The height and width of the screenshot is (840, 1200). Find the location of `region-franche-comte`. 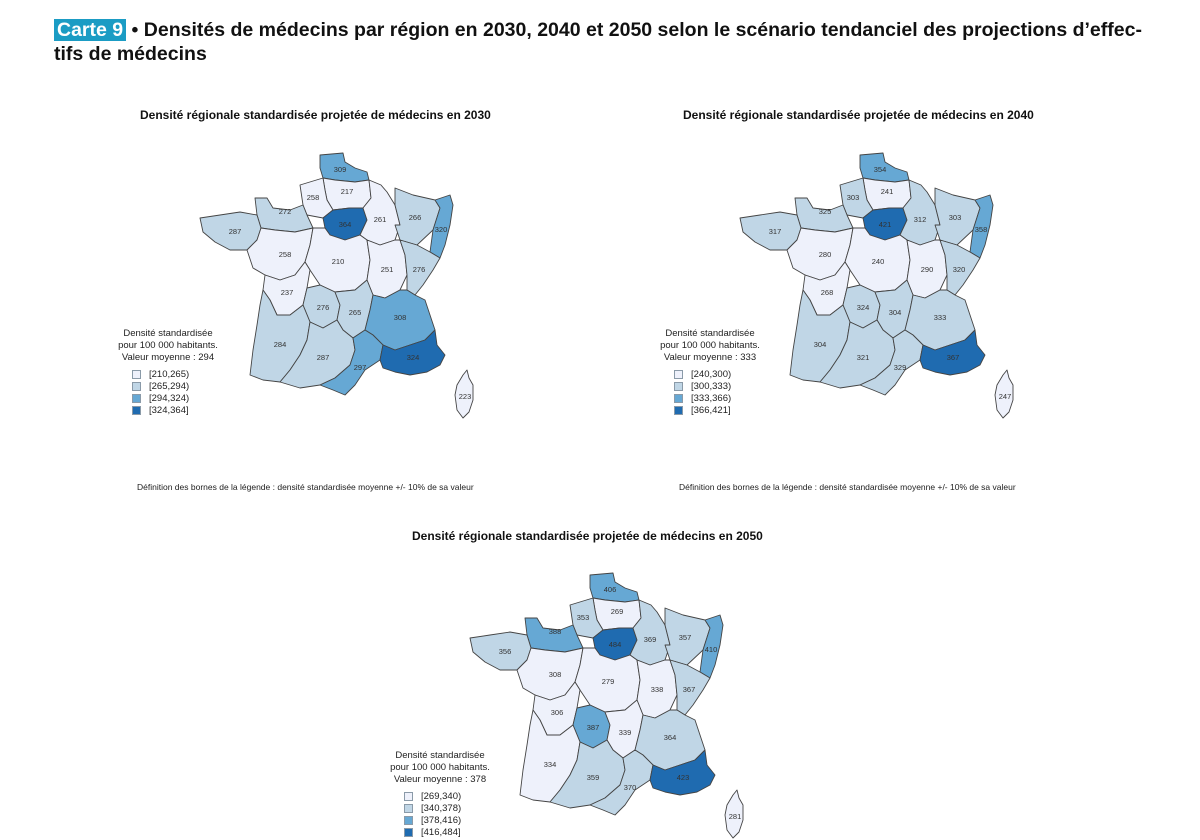

region-franche-comte is located at coordinates (690, 687).